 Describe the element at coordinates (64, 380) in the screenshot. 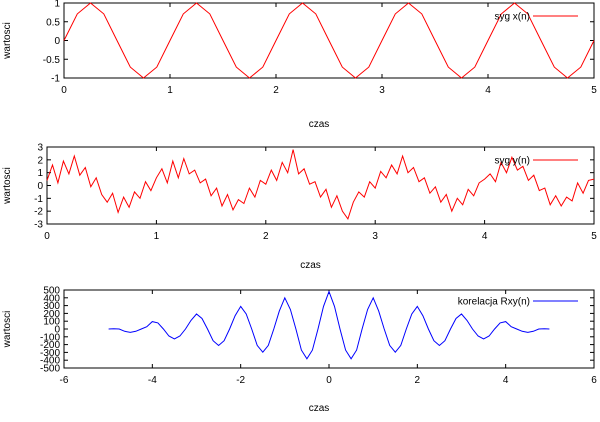

I see `x-tick-label: -6` at that location.